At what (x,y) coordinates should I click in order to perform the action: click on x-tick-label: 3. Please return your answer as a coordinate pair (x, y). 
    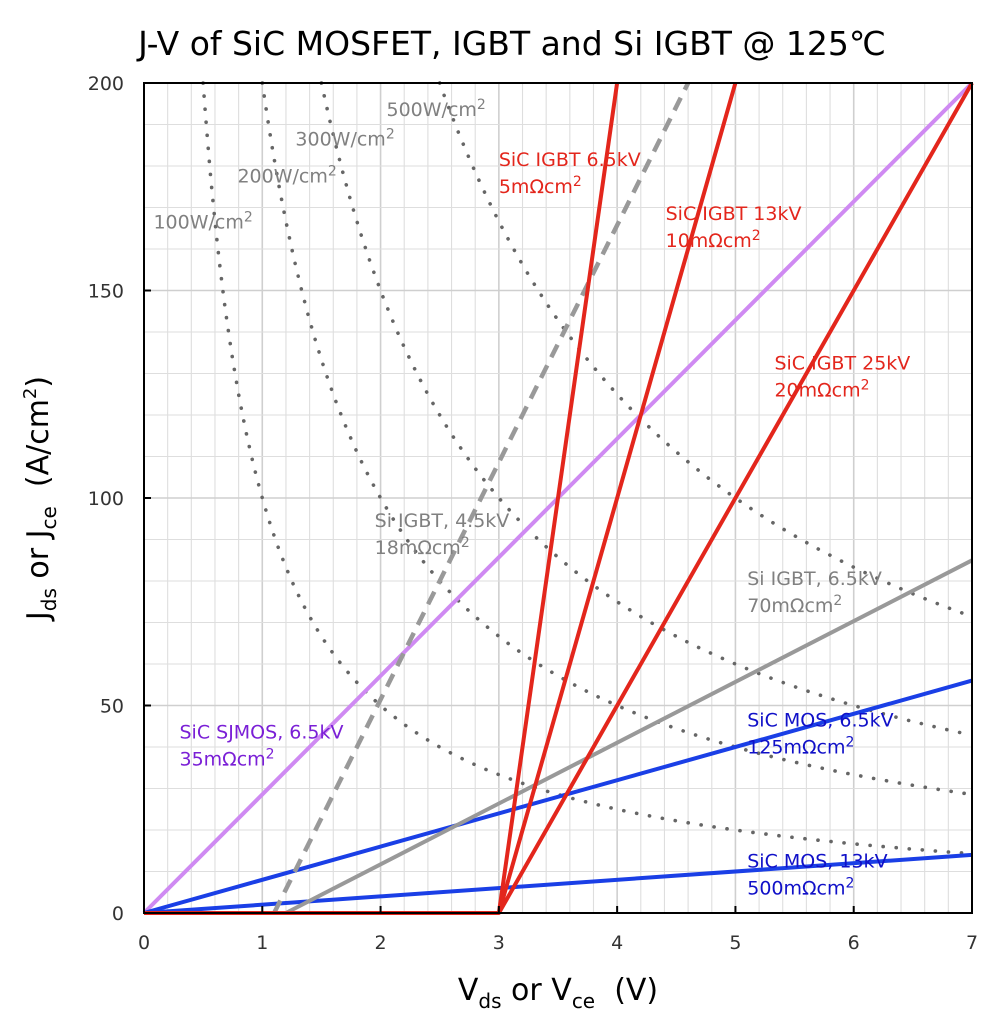
    Looking at the image, I should click on (499, 943).